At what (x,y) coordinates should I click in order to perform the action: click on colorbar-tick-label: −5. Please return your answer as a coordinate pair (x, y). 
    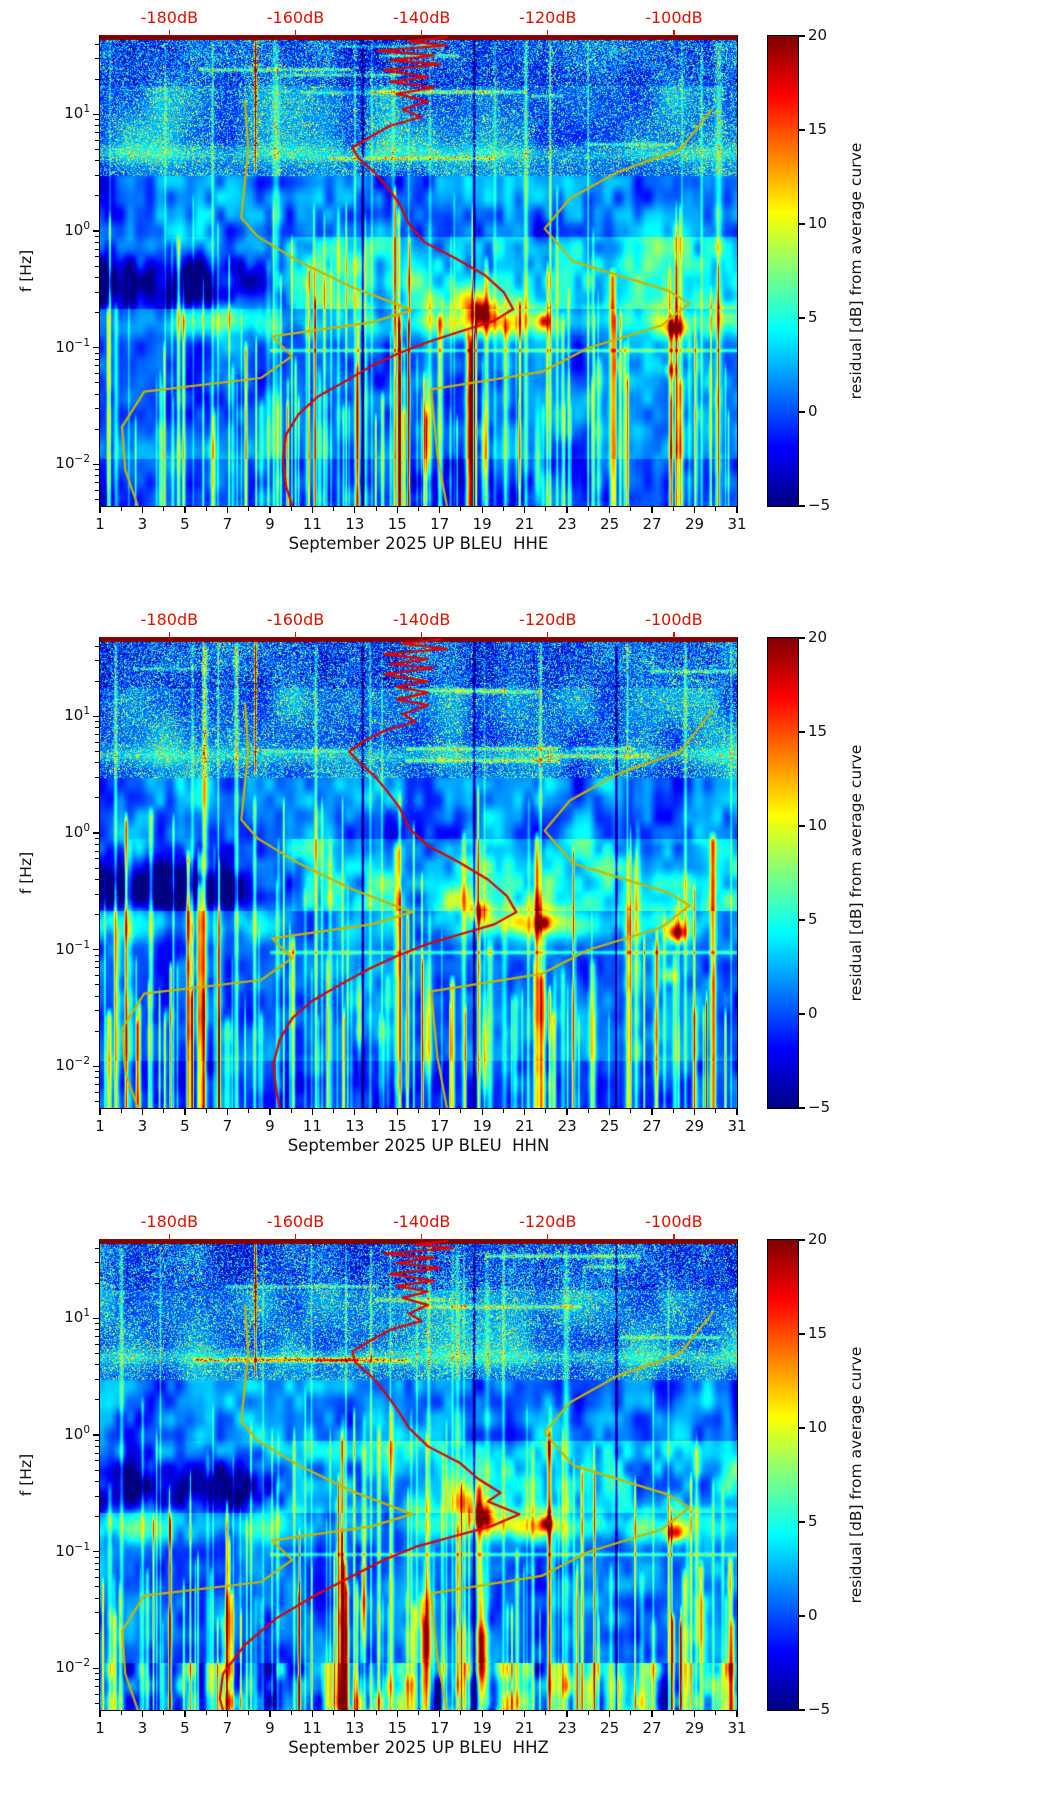
    Looking at the image, I should click on (819, 505).